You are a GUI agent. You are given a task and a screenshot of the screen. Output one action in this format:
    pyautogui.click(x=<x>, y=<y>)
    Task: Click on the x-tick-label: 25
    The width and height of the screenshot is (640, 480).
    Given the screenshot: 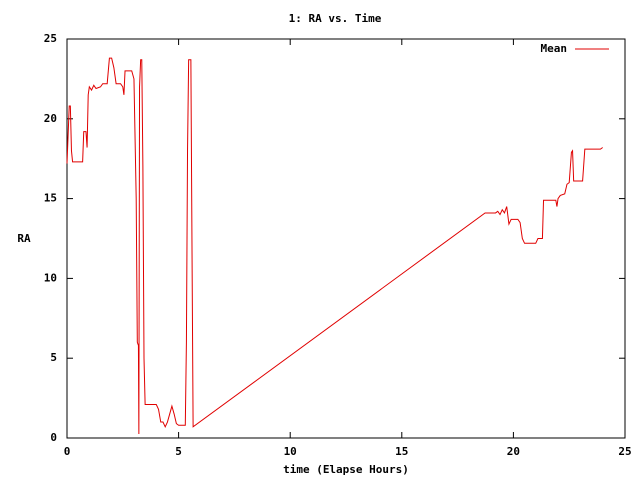 What is the action you would take?
    pyautogui.click(x=624, y=451)
    